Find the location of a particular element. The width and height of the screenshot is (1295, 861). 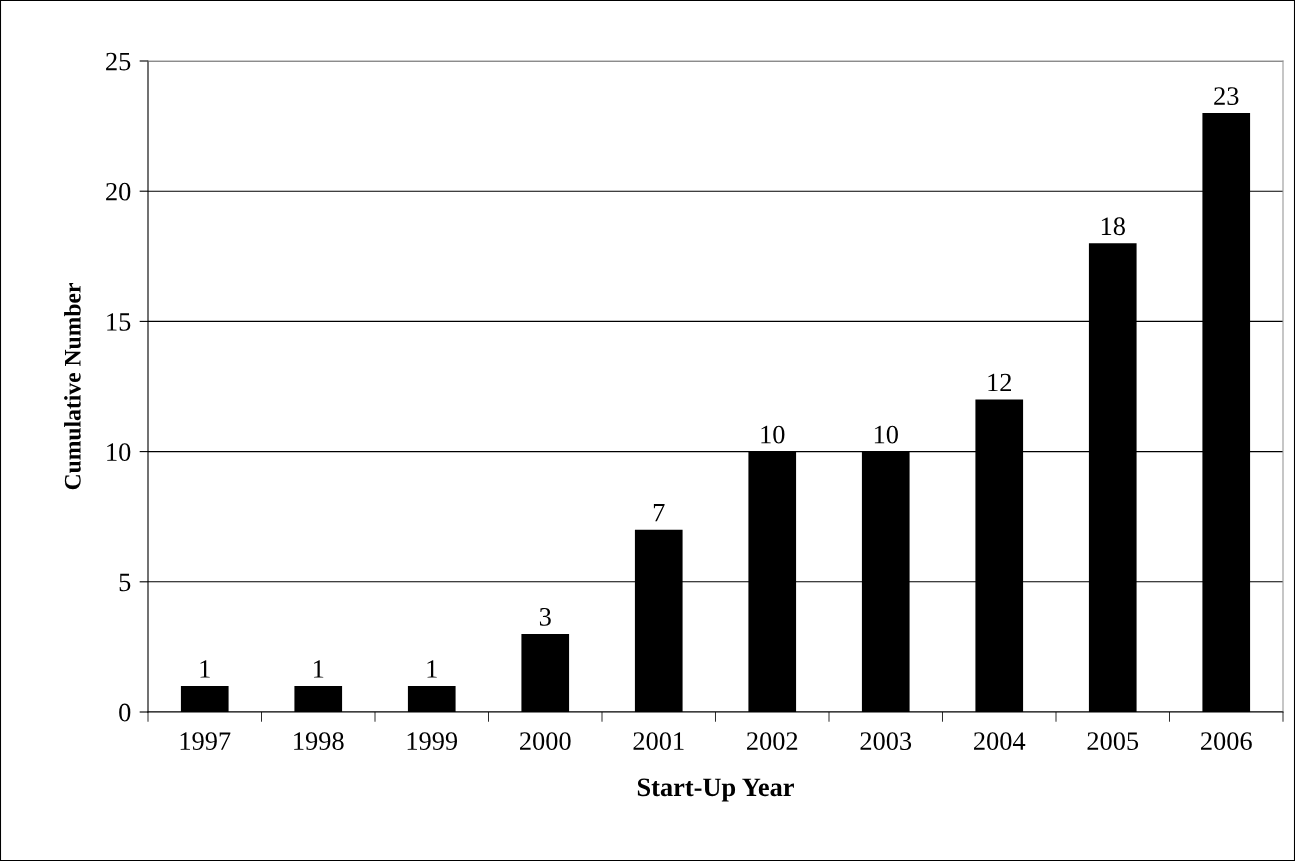

y-tick-label: 5 is located at coordinates (125, 582).